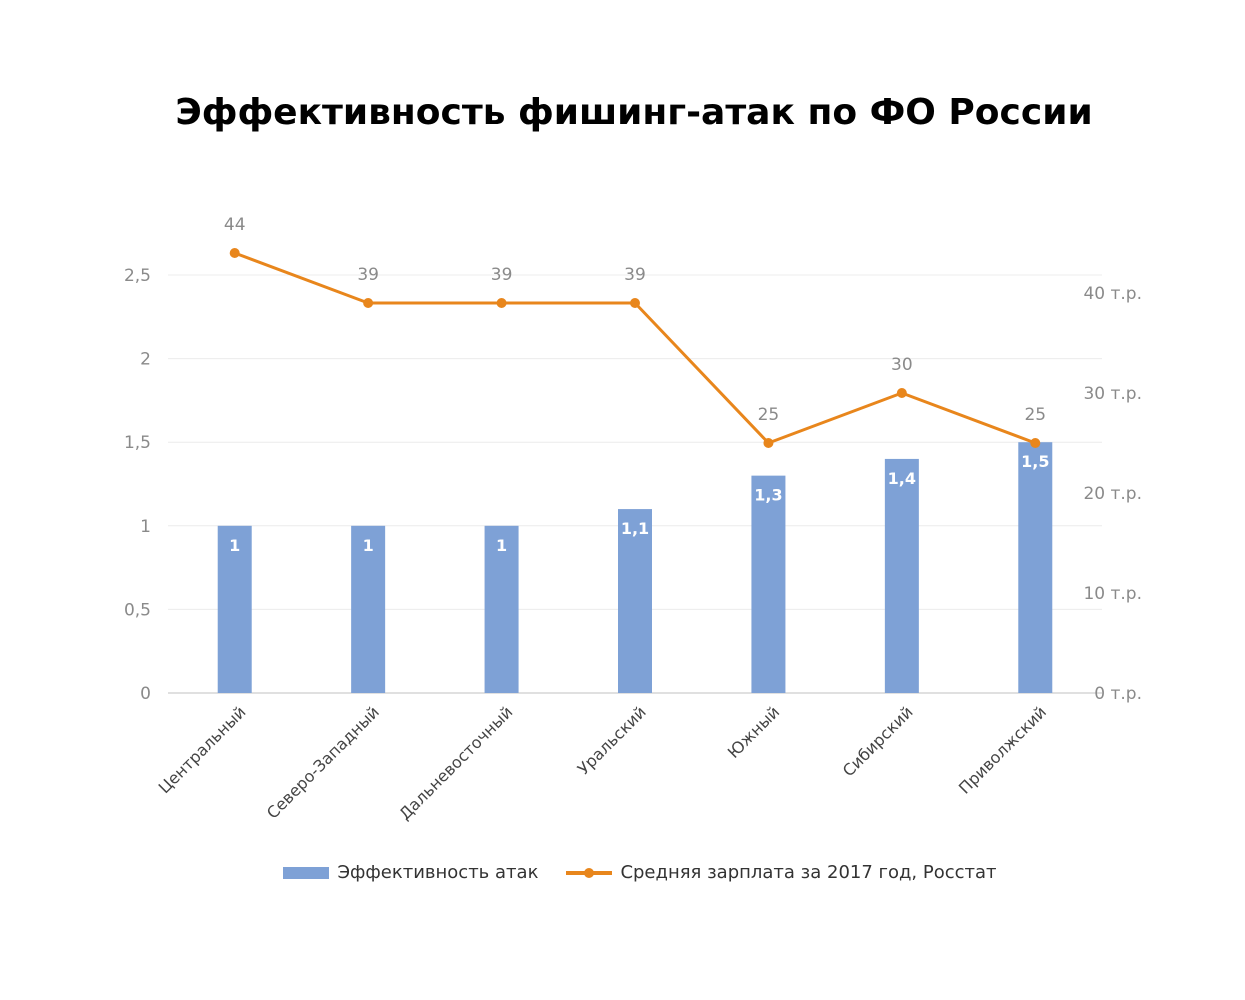 The width and height of the screenshot is (1245, 1000). What do you see at coordinates (589, 872) in the screenshot?
I see `legend-swatch-line` at bounding box center [589, 872].